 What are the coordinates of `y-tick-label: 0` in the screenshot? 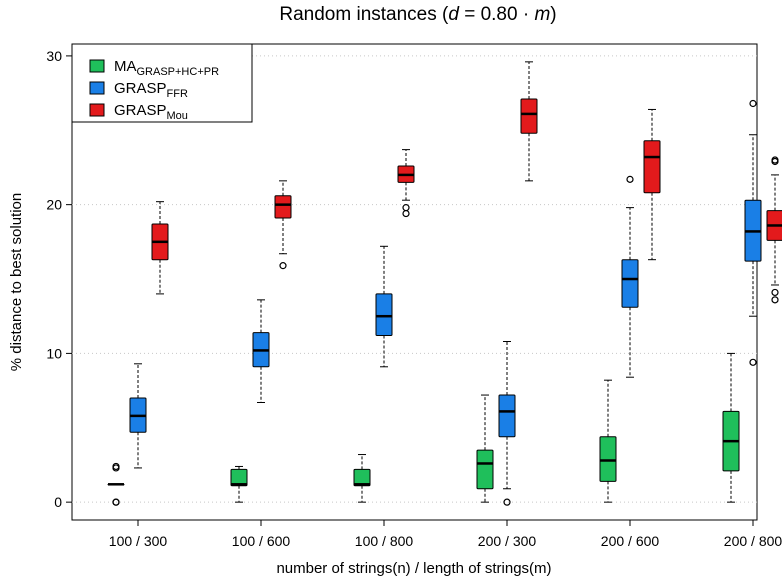 It's located at (58, 502).